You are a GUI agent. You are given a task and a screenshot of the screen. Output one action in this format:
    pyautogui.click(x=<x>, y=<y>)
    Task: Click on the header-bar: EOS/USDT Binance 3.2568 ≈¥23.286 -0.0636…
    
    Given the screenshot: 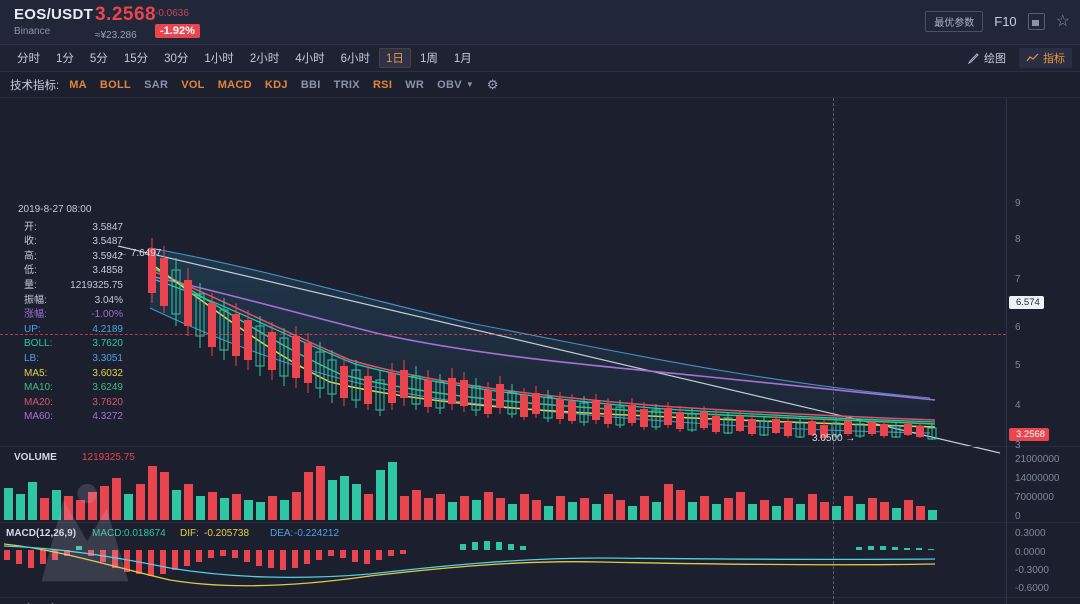 What is the action you would take?
    pyautogui.click(x=540, y=22)
    